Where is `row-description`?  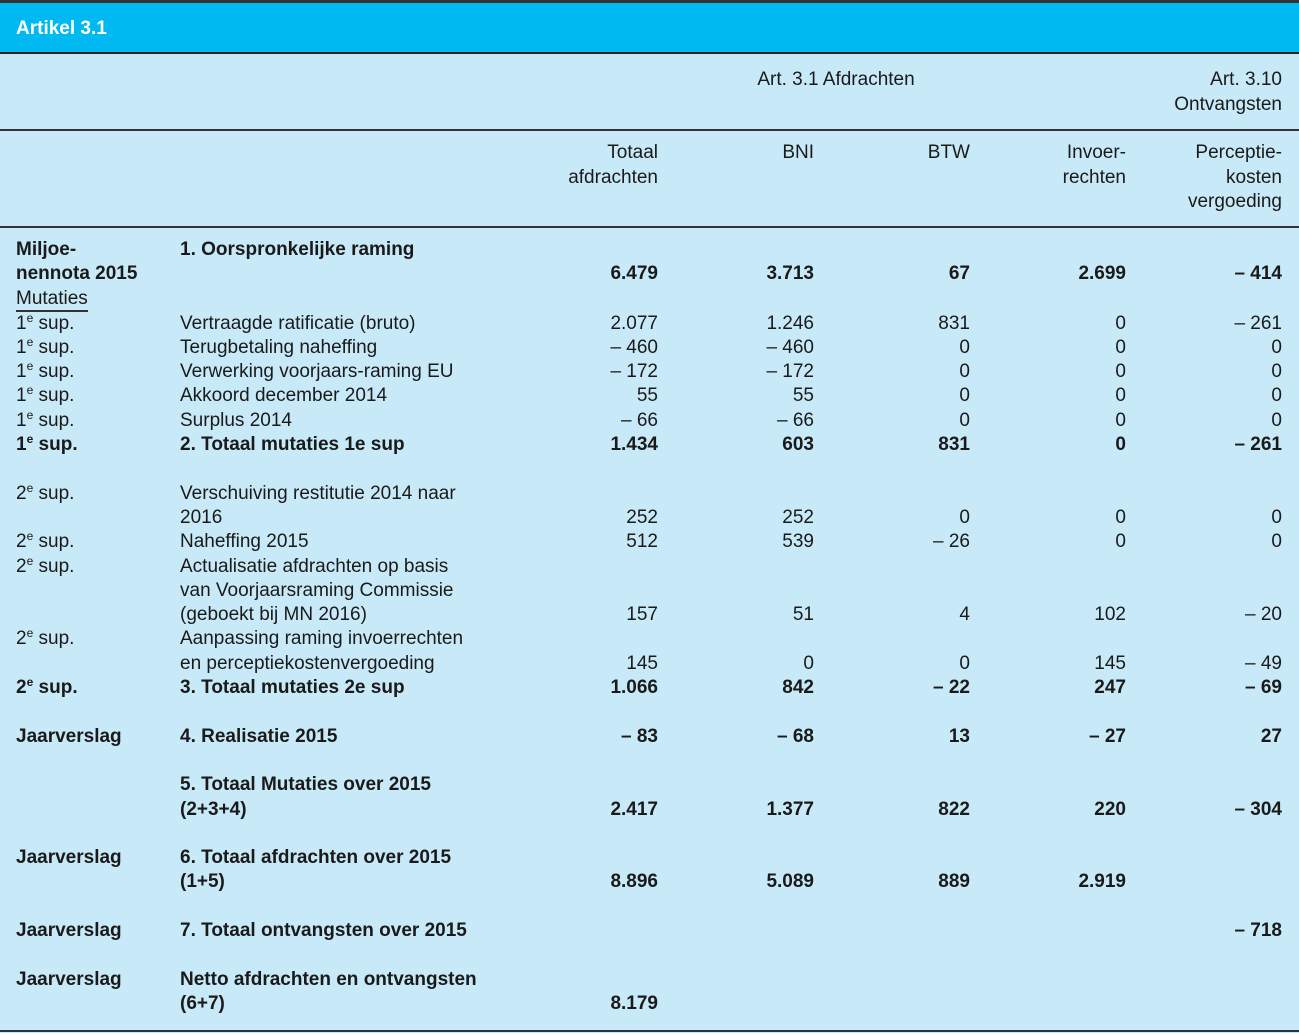 row-description is located at coordinates (330, 299).